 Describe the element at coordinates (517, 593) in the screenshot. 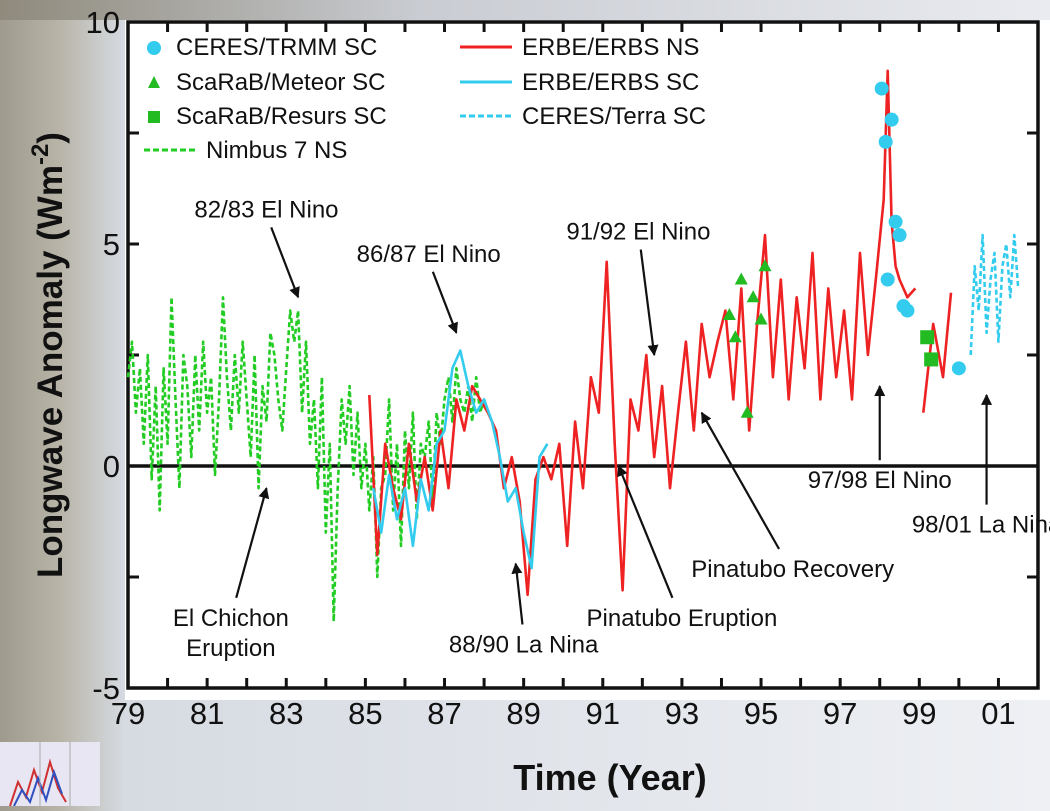

I see `annotation-88-90-la-nina-arrow` at that location.